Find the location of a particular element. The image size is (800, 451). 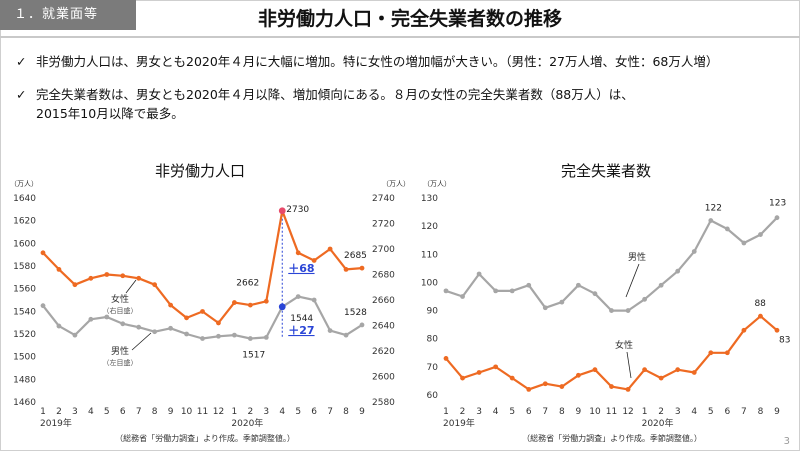

right-axis-tick-label: 2640 is located at coordinates (383, 327).